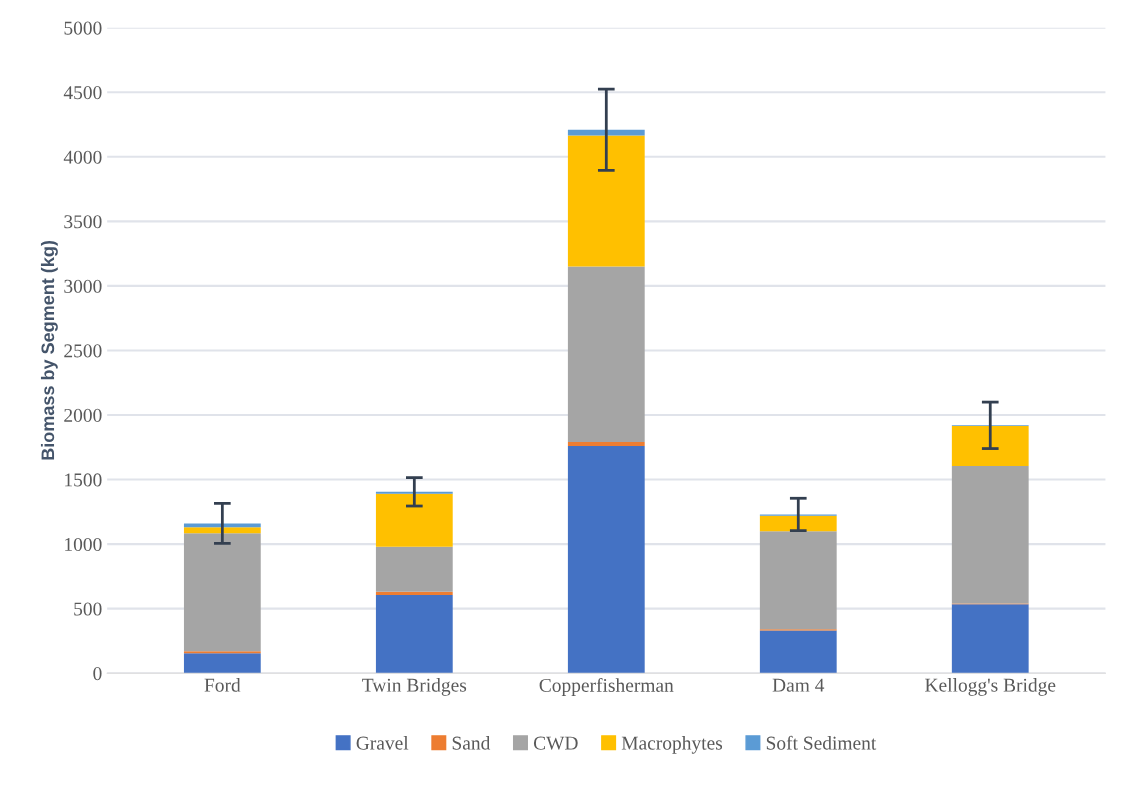 The width and height of the screenshot is (1128, 792). Describe the element at coordinates (471, 743) in the screenshot. I see `legend-label: Sand` at that location.